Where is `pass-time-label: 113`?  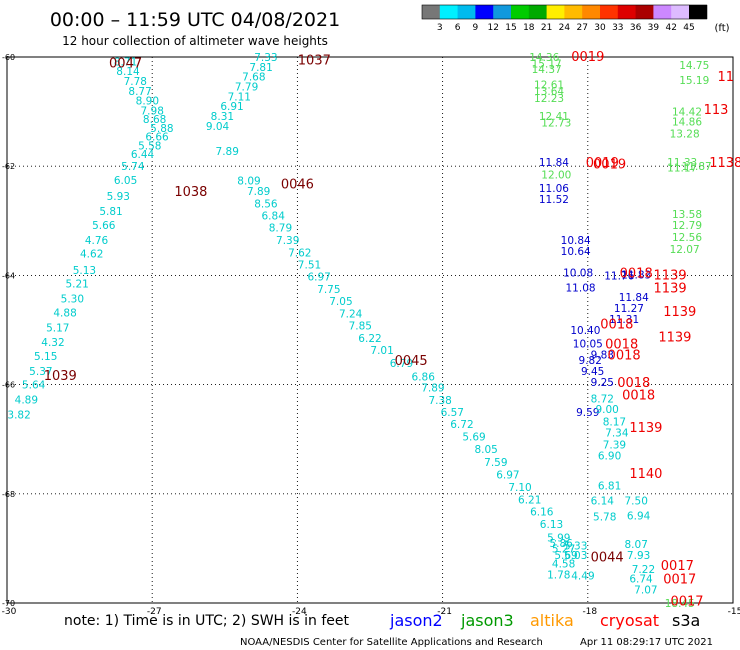
pass-time-label: 113 is located at coordinates (716, 110).